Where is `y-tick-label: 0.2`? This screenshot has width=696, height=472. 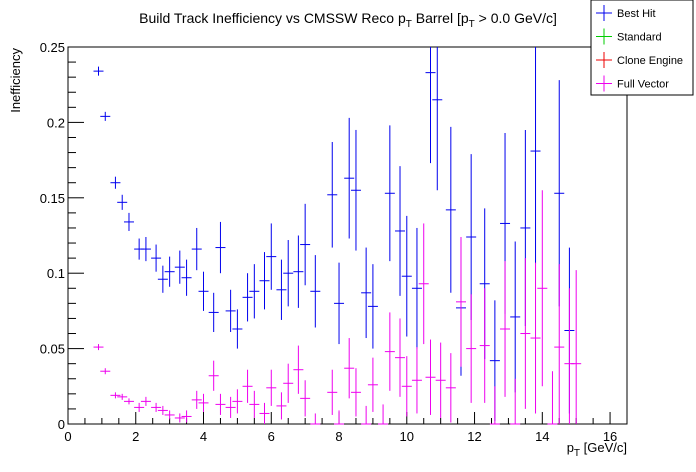
y-tick-label: 0.2 is located at coordinates (56, 122).